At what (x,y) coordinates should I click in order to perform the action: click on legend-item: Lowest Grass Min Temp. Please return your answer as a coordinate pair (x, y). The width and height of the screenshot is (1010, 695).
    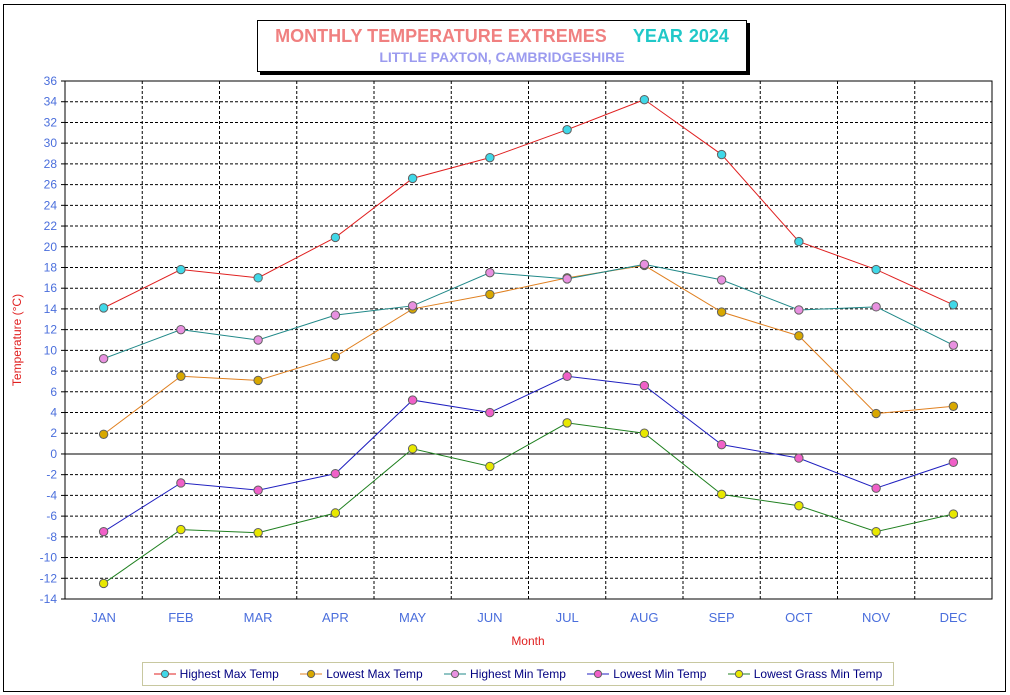
    Looking at the image, I should click on (805, 674).